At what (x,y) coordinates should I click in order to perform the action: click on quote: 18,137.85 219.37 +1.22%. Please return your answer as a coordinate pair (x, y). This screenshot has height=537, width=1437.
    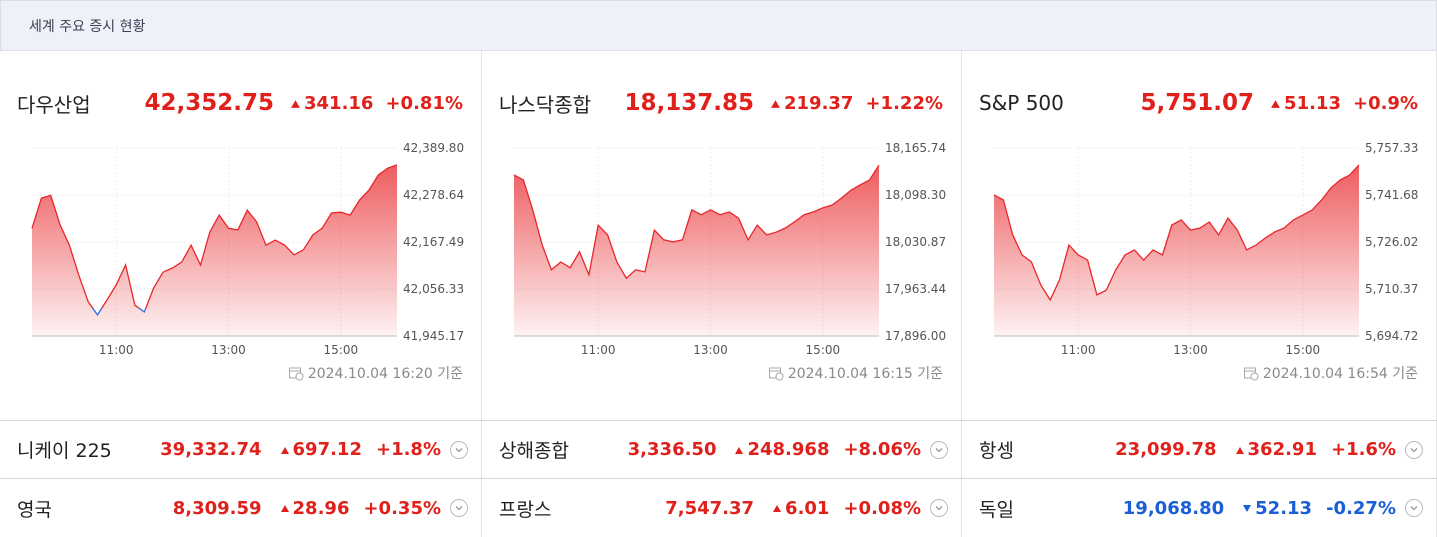
    Looking at the image, I should click on (784, 103).